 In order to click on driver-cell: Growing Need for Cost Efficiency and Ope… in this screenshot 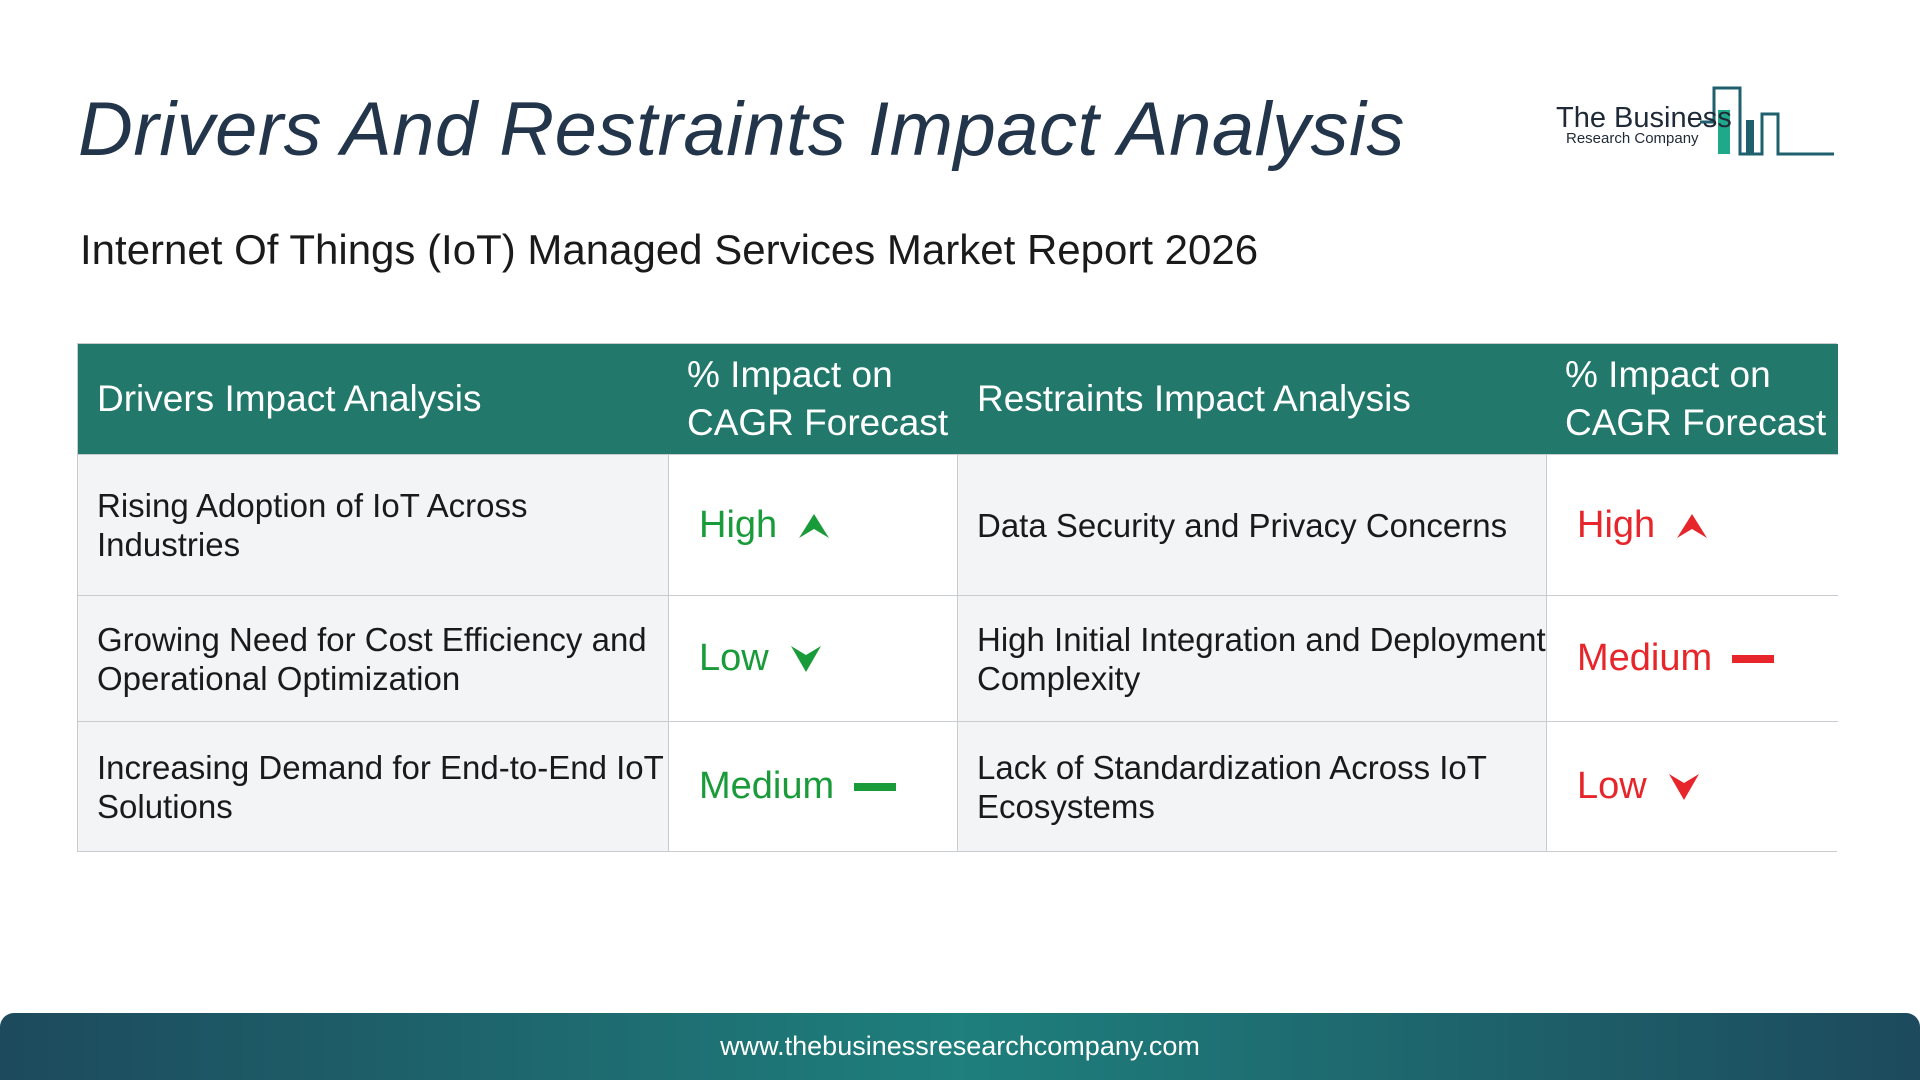, I will do `click(373, 658)`.